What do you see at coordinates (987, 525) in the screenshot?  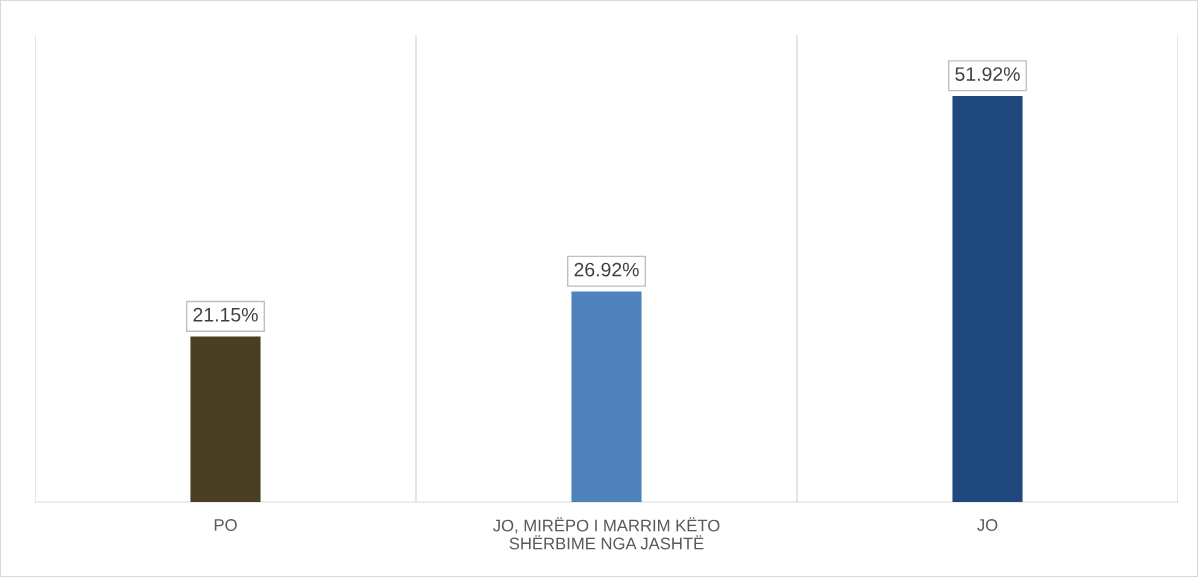 I see `x-tick-label: JO` at bounding box center [987, 525].